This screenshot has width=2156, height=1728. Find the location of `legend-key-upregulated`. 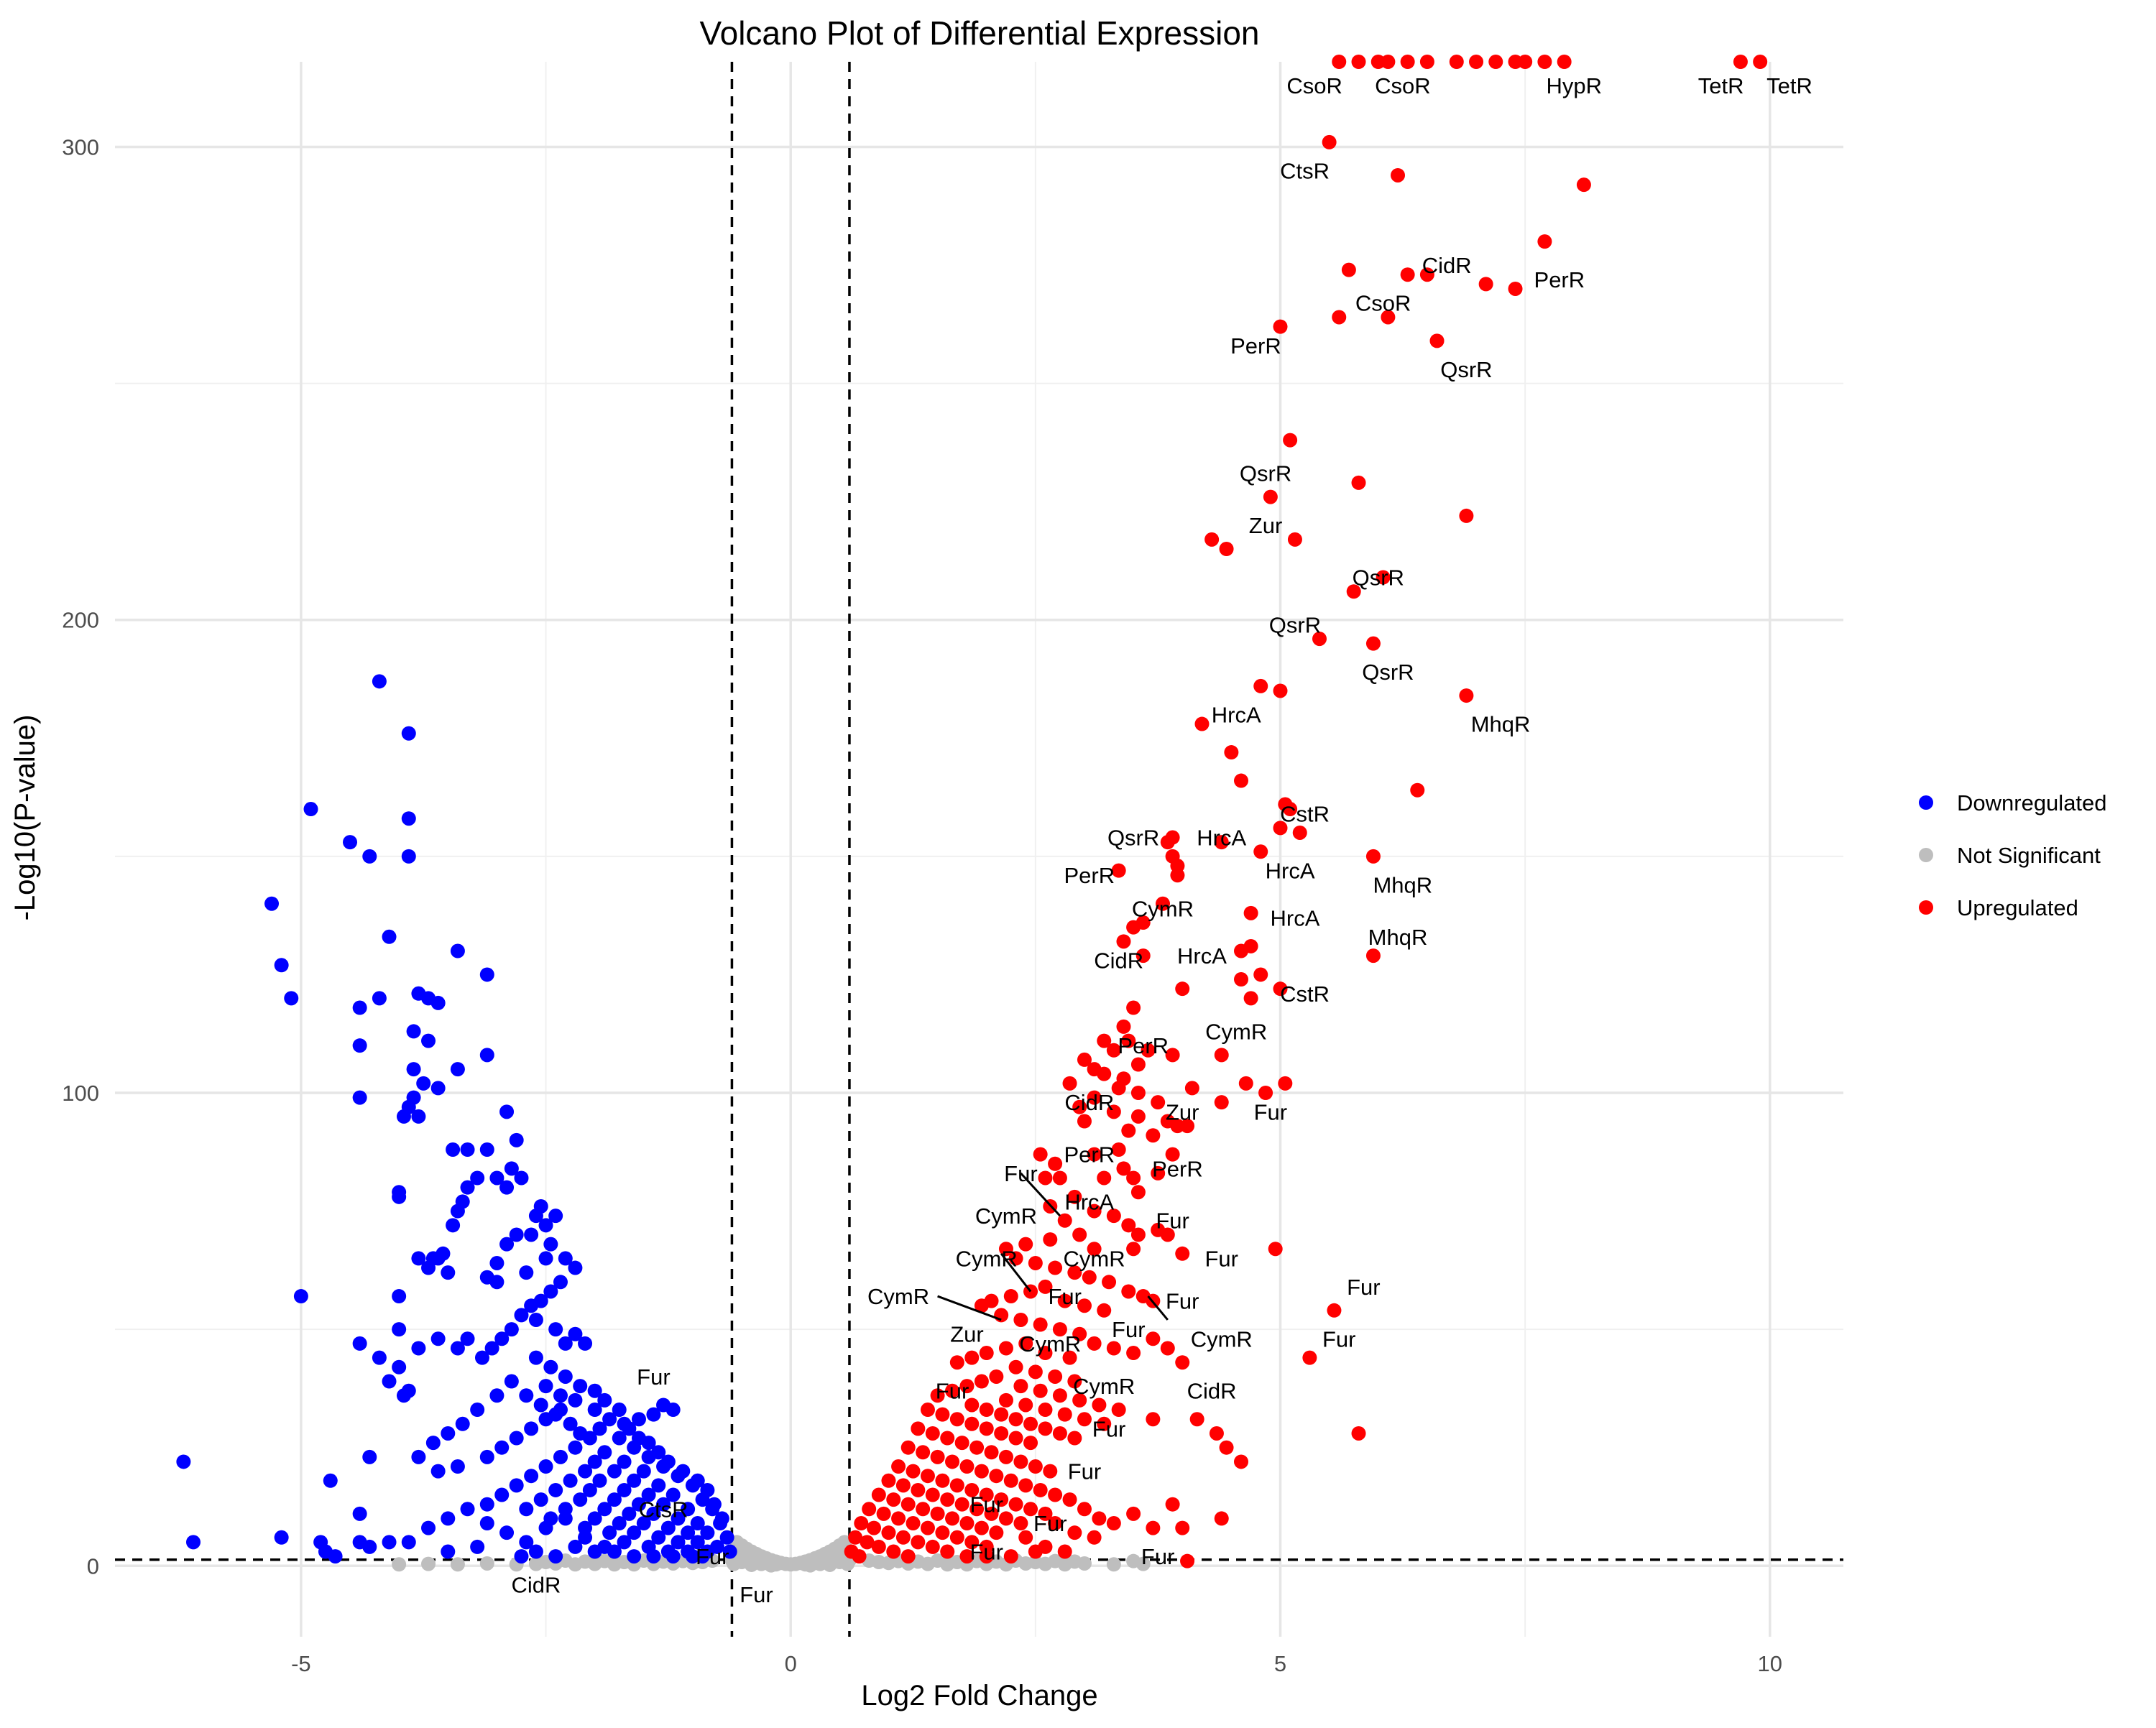

legend-key-upregulated is located at coordinates (1926, 907).